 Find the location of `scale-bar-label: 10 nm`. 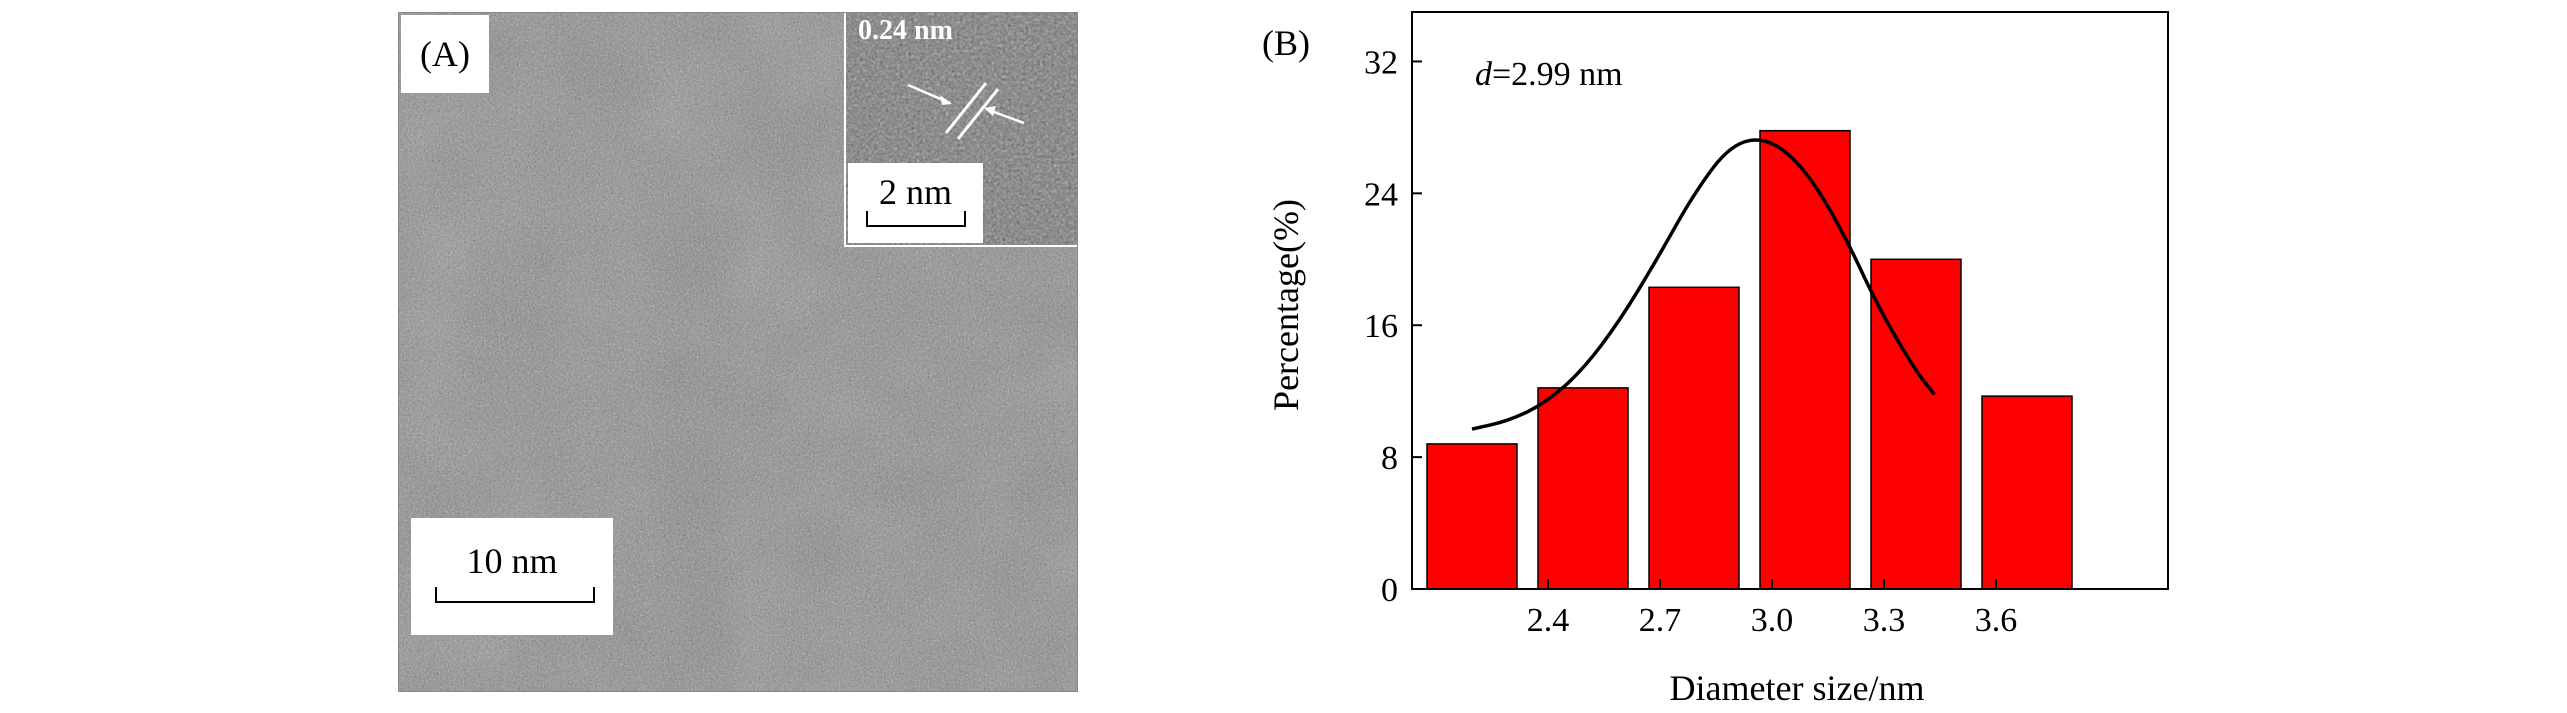

scale-bar-label: 10 nm is located at coordinates (512, 561).